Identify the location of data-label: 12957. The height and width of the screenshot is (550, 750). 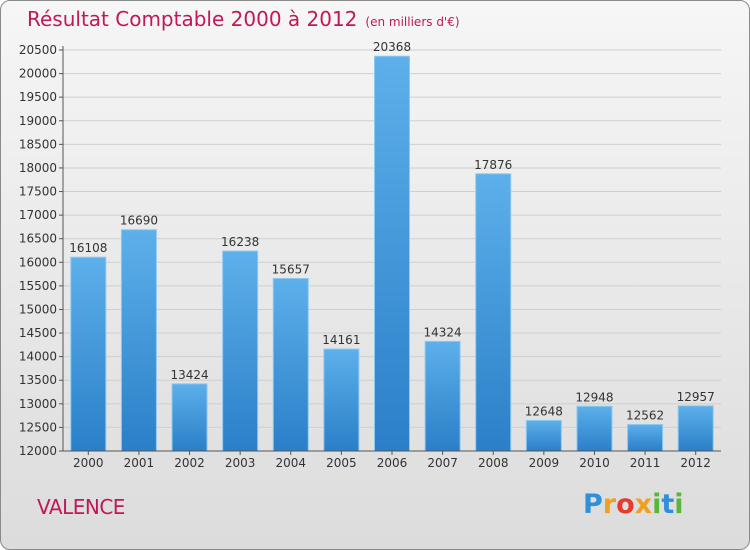
(696, 397).